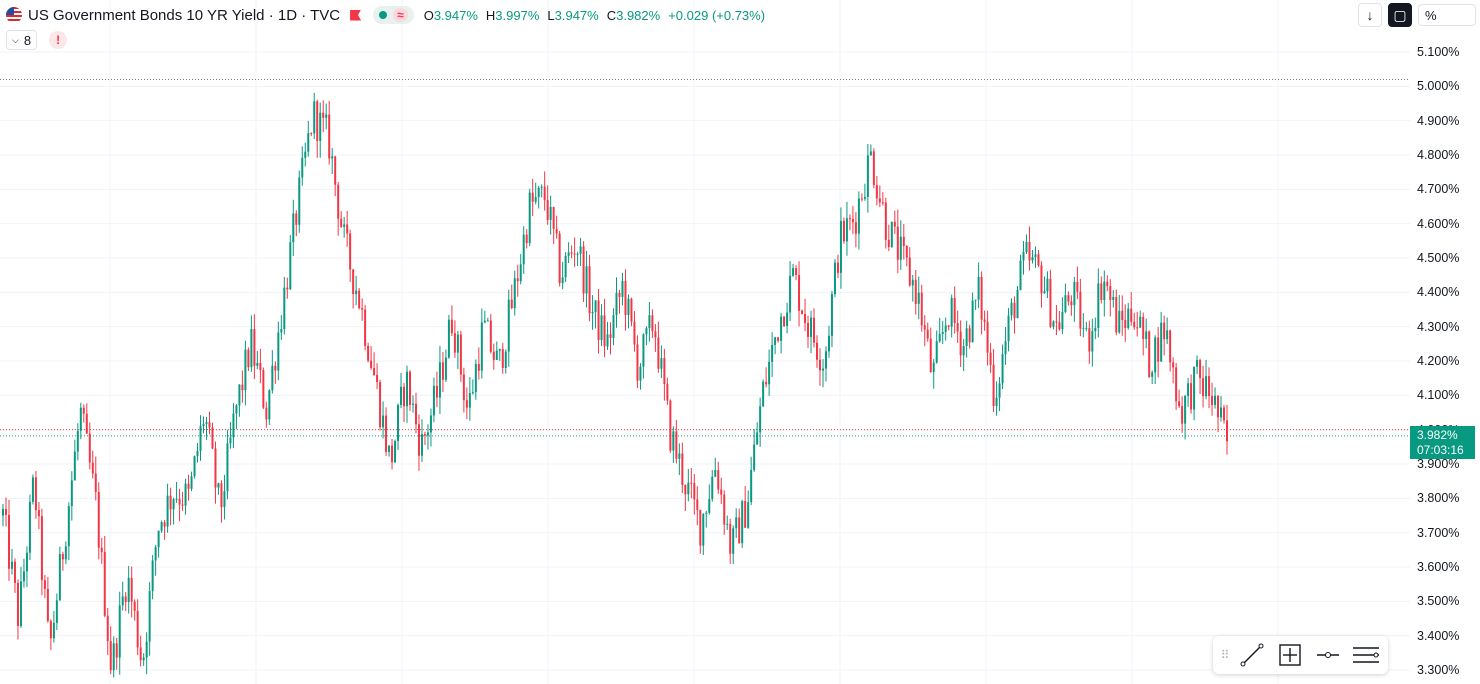 The width and height of the screenshot is (1480, 684). I want to click on trend-line-icon, so click(1252, 655).